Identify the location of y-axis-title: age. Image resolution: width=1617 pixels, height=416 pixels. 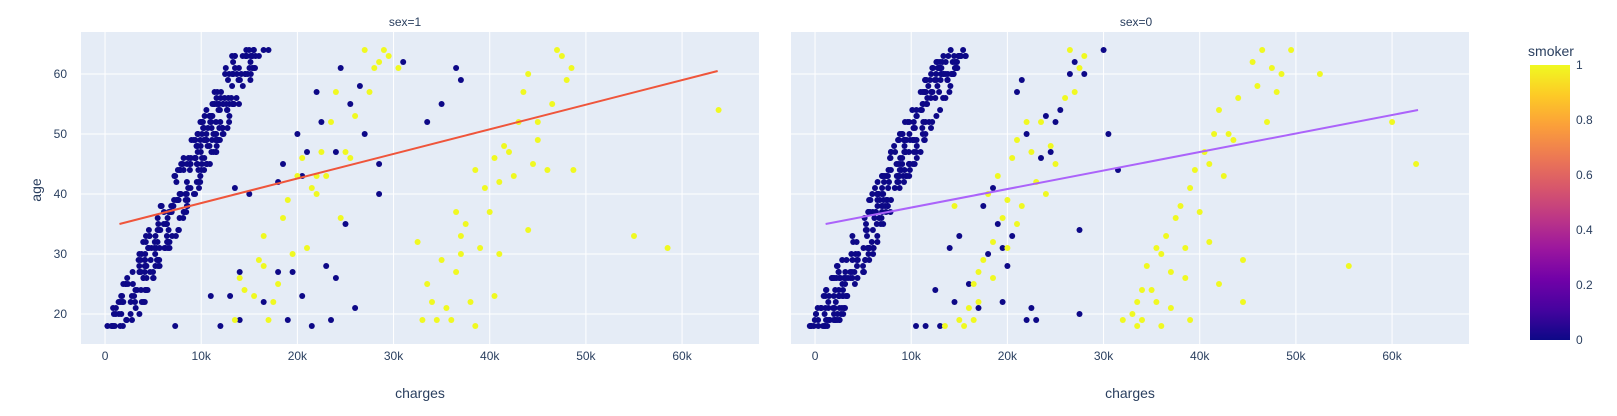
(36, 190).